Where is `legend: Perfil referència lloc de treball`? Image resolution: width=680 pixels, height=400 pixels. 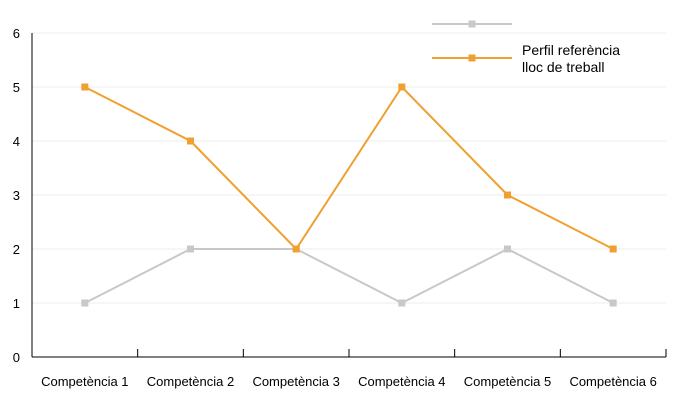 legend: Perfil referència lloc de treball is located at coordinates (526, 47).